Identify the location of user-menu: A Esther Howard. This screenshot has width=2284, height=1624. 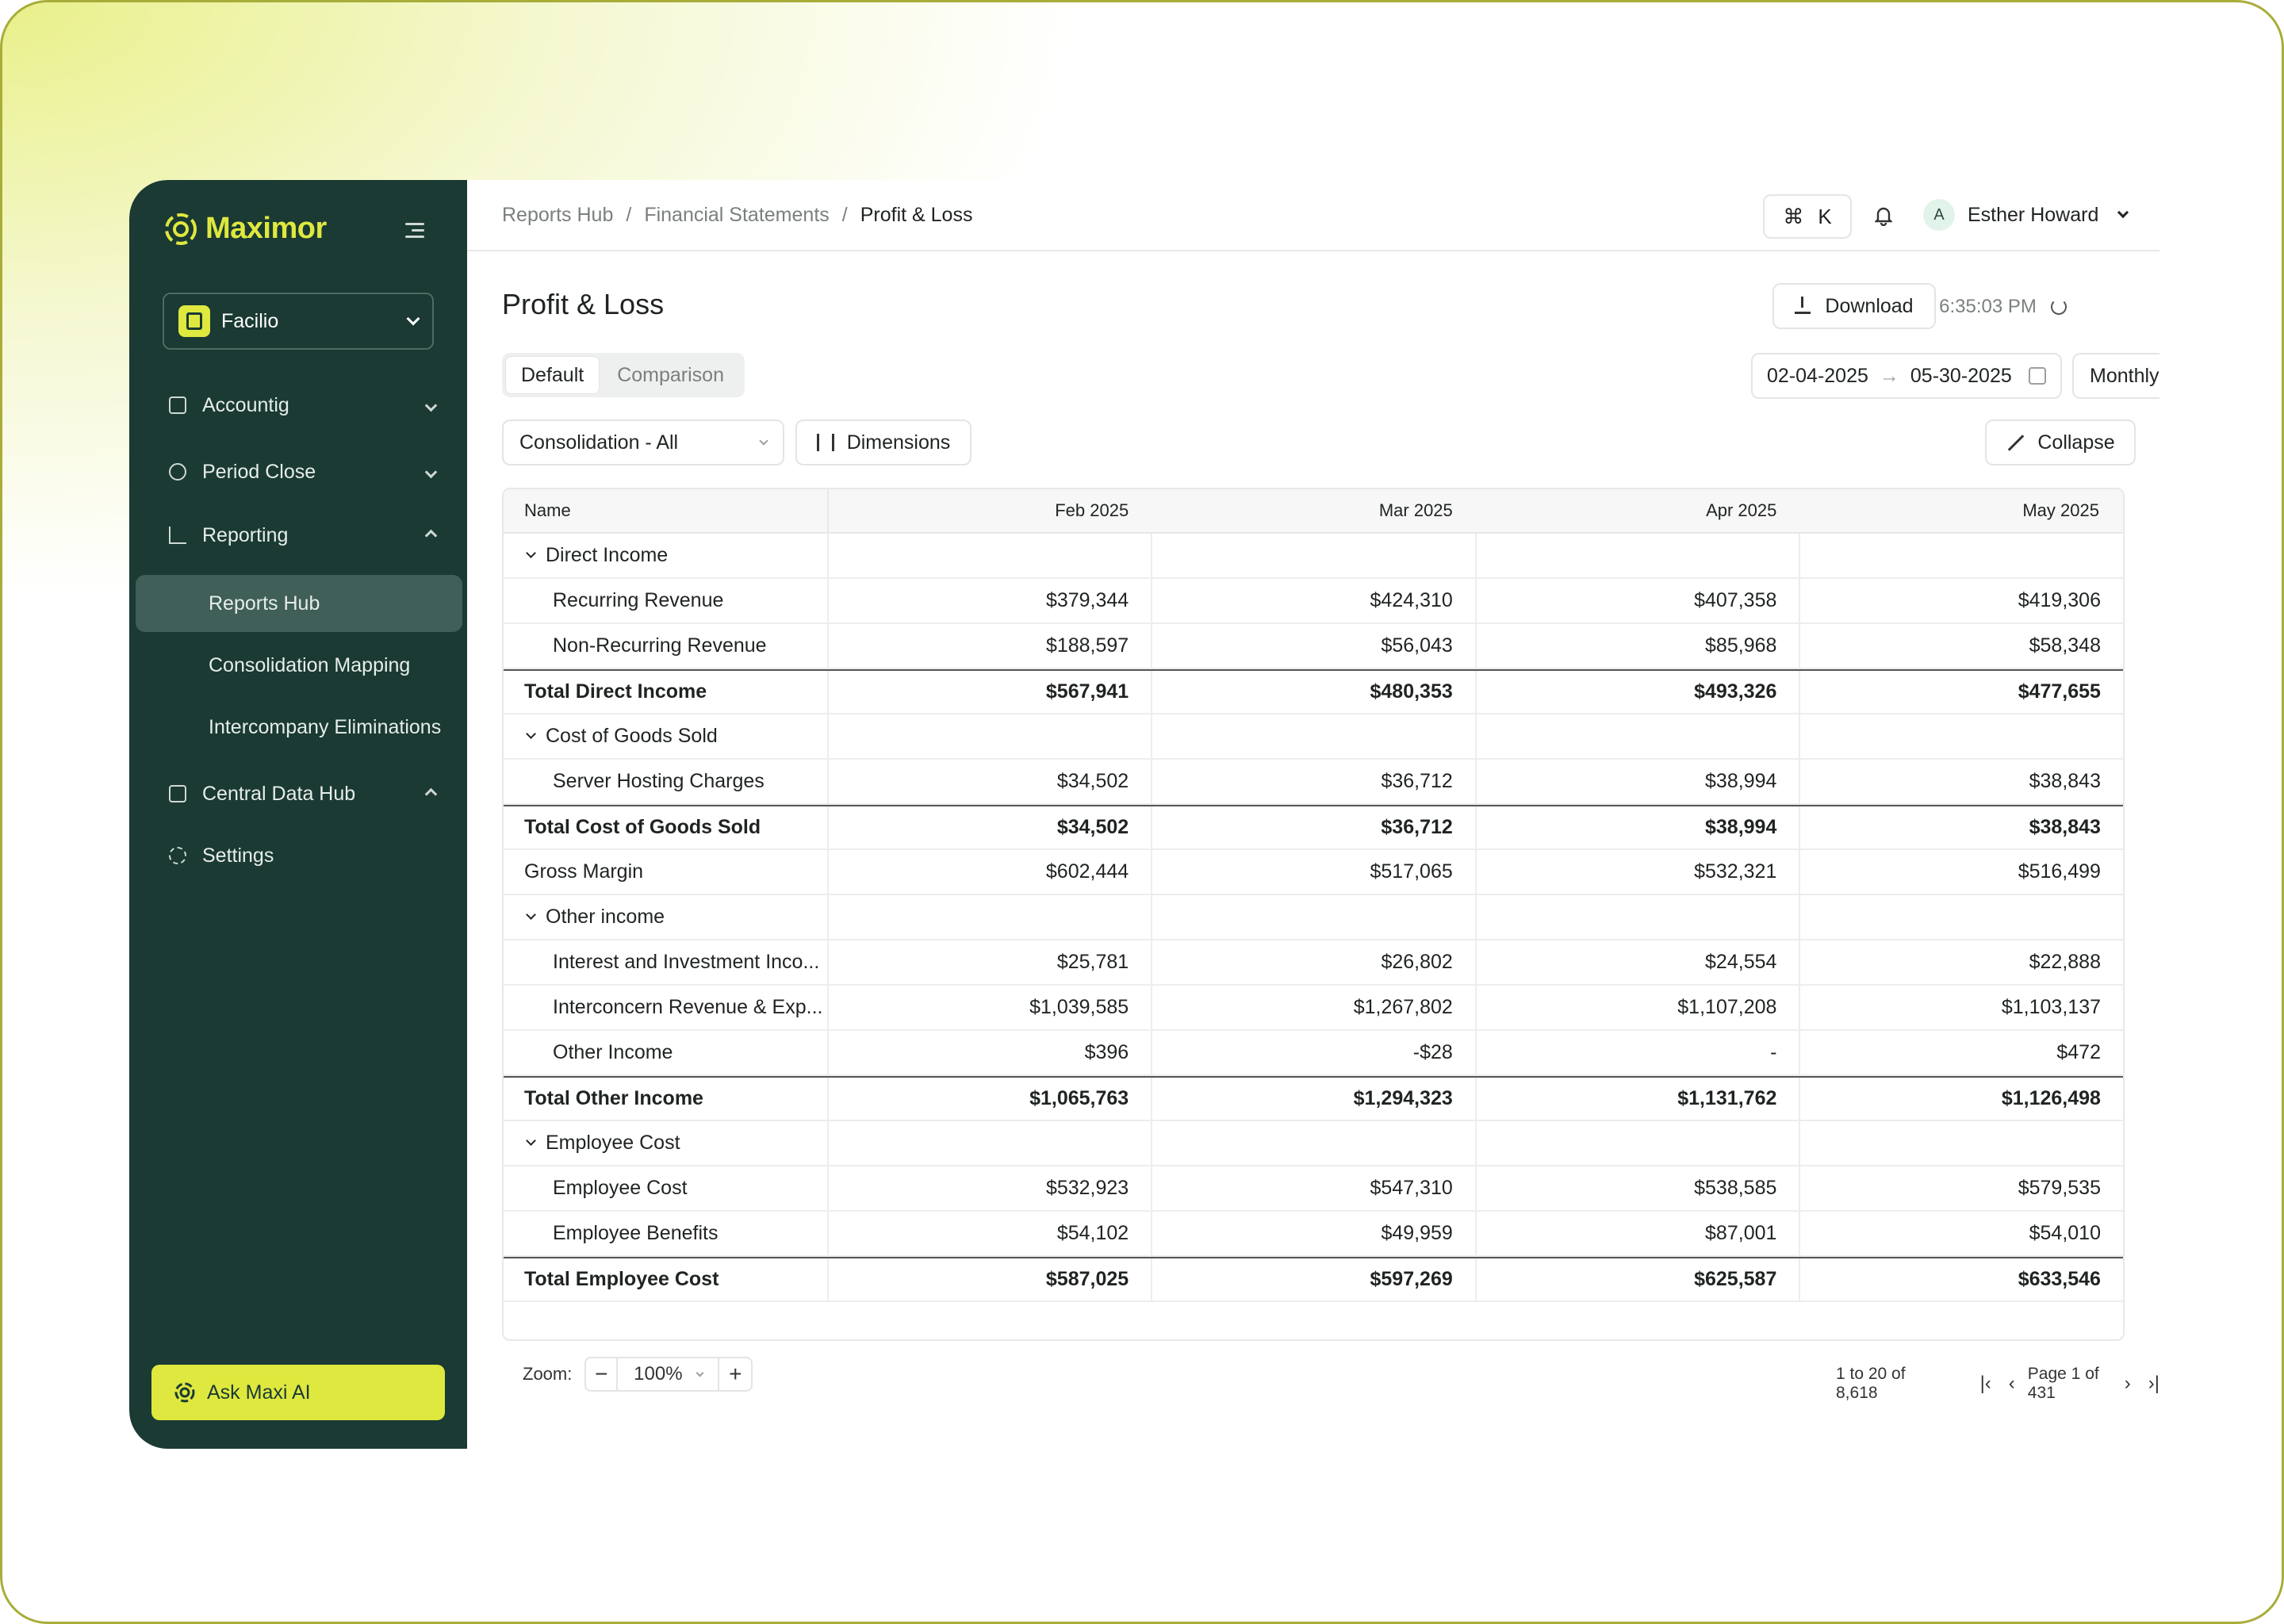
(2026, 215).